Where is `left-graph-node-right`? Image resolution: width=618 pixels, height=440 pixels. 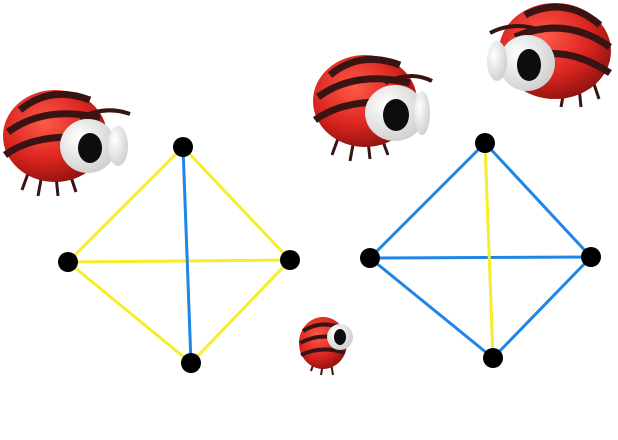 left-graph-node-right is located at coordinates (290, 260).